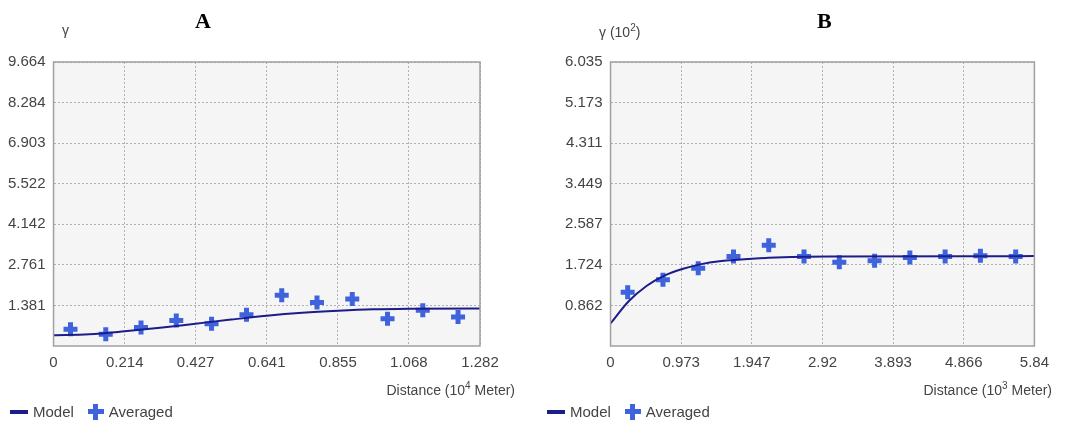  What do you see at coordinates (338, 362) in the screenshot?
I see `x-tick-label: 0.855` at bounding box center [338, 362].